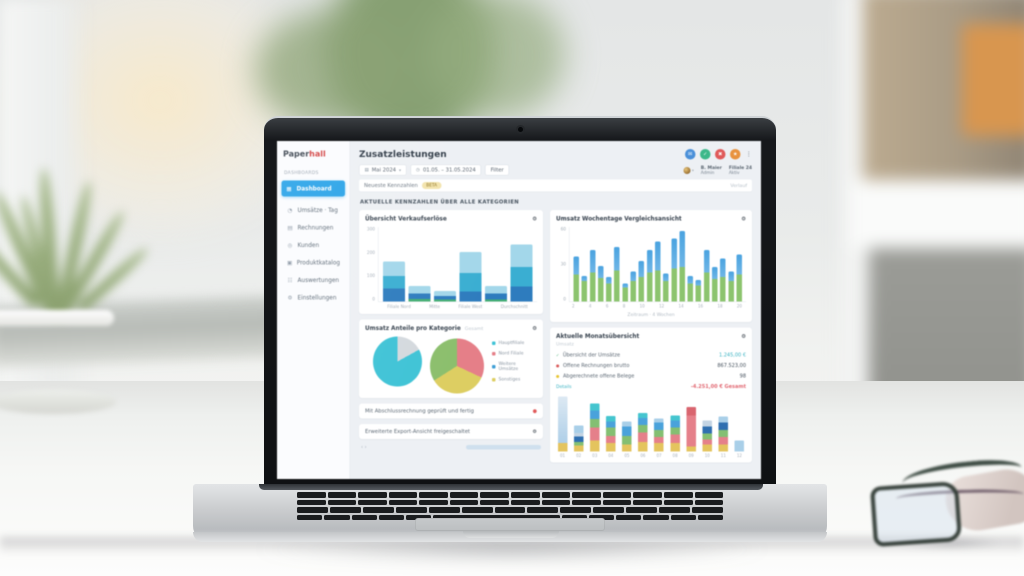  I want to click on scrollbar, so click(503, 447).